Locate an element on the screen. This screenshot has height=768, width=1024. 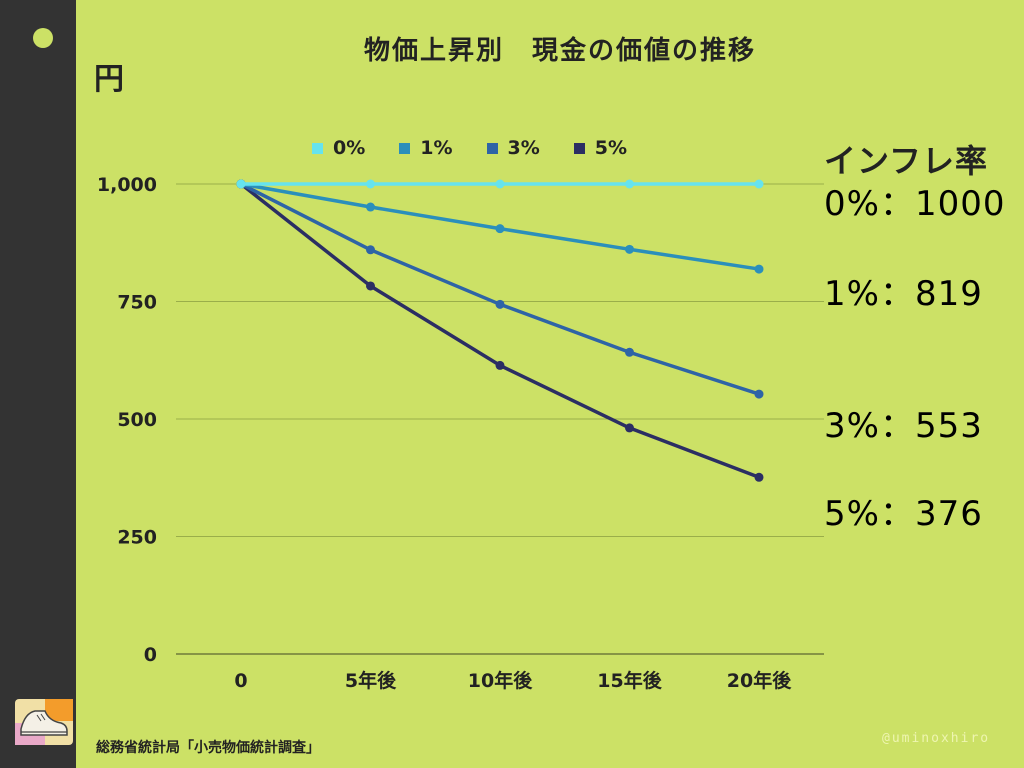
inflation-row-5: 5%：376 is located at coordinates (903, 514).